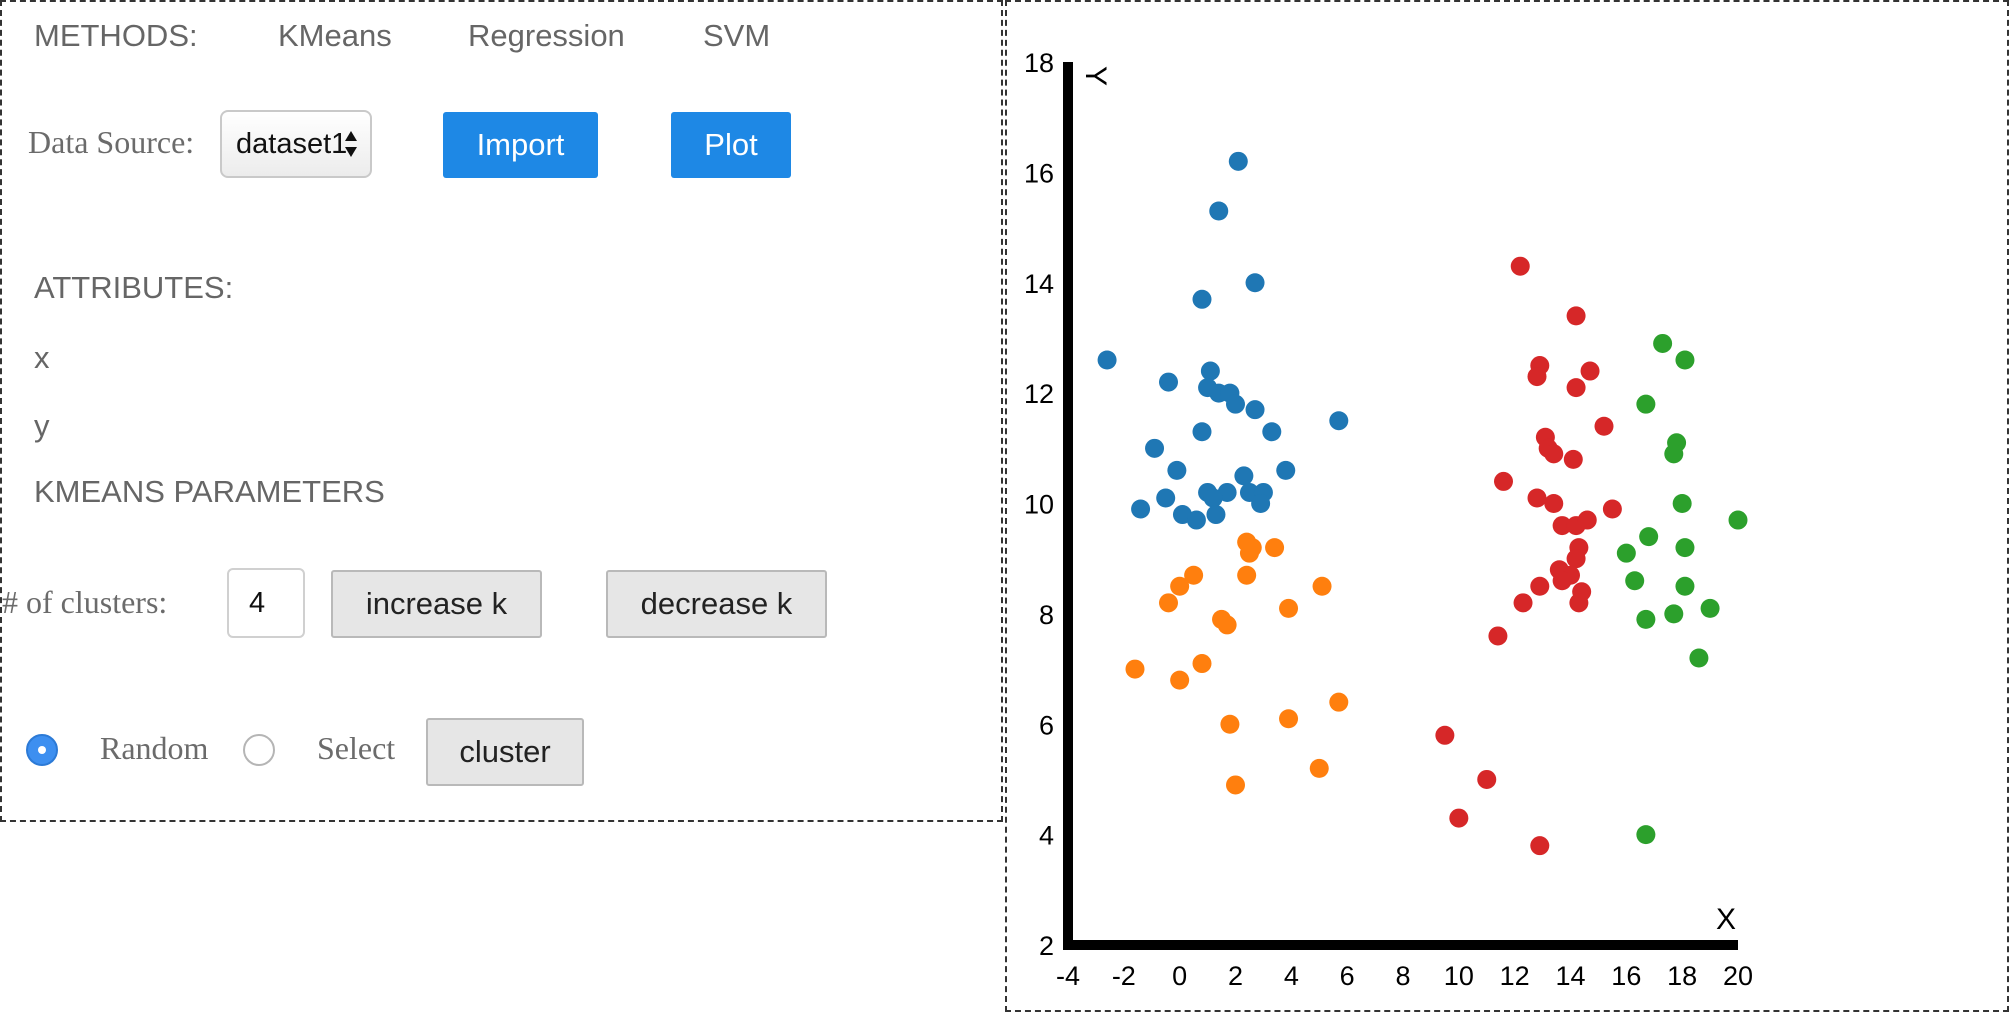 This screenshot has width=2012, height=1015. What do you see at coordinates (436, 604) in the screenshot?
I see `increase-k-button: increase k` at bounding box center [436, 604].